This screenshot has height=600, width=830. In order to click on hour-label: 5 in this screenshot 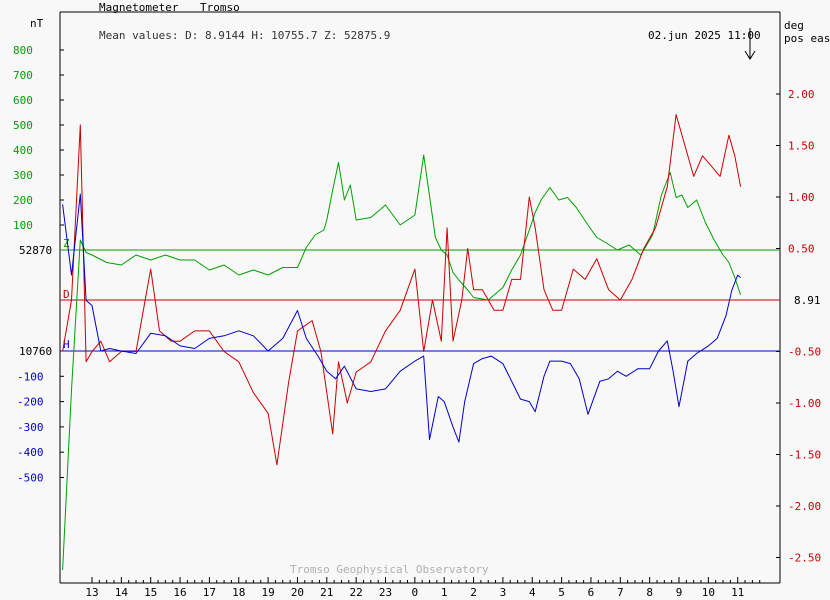, I will do `click(561, 592)`.